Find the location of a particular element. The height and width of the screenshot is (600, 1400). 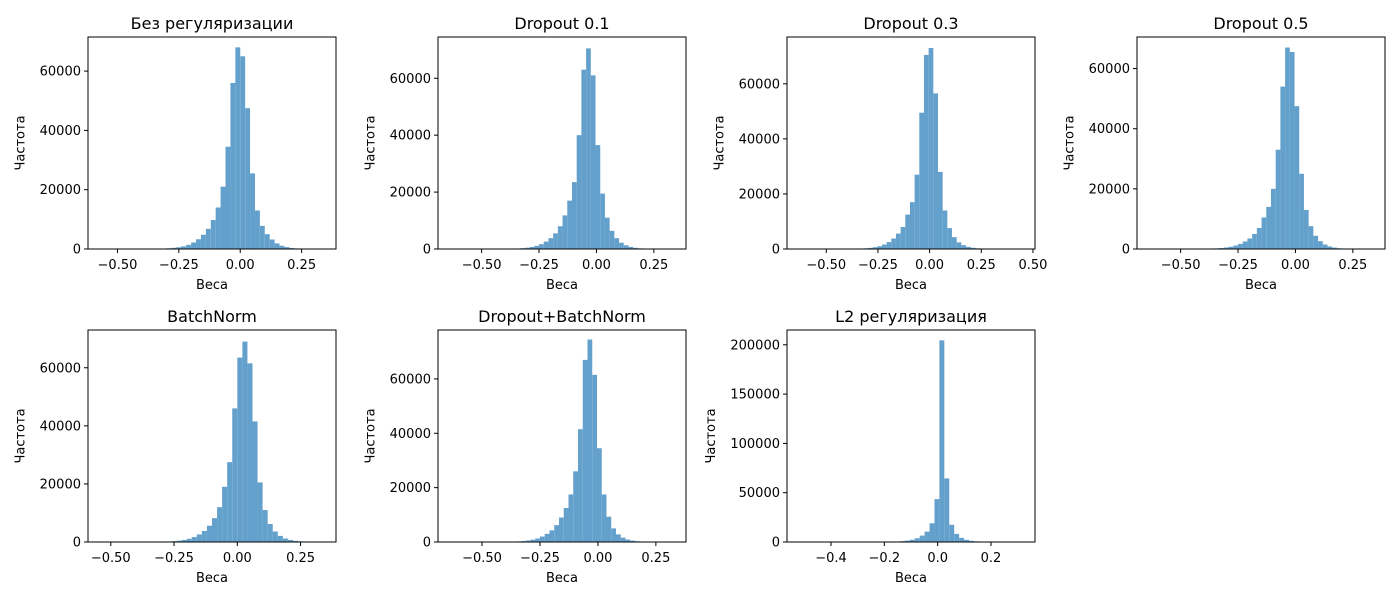

x-tick-label: −0.2 is located at coordinates (885, 558).